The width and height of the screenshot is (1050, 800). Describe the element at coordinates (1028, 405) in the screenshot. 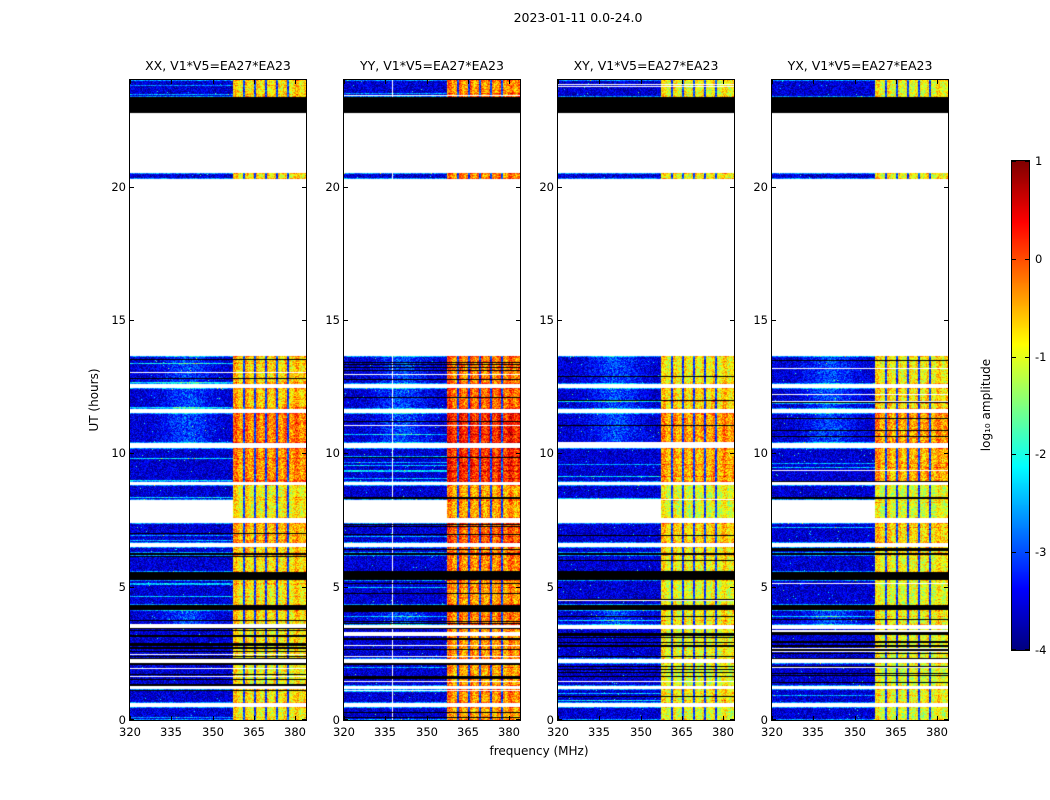

I see `colorbar: 1 0 -1 -2 -3 -4` at that location.